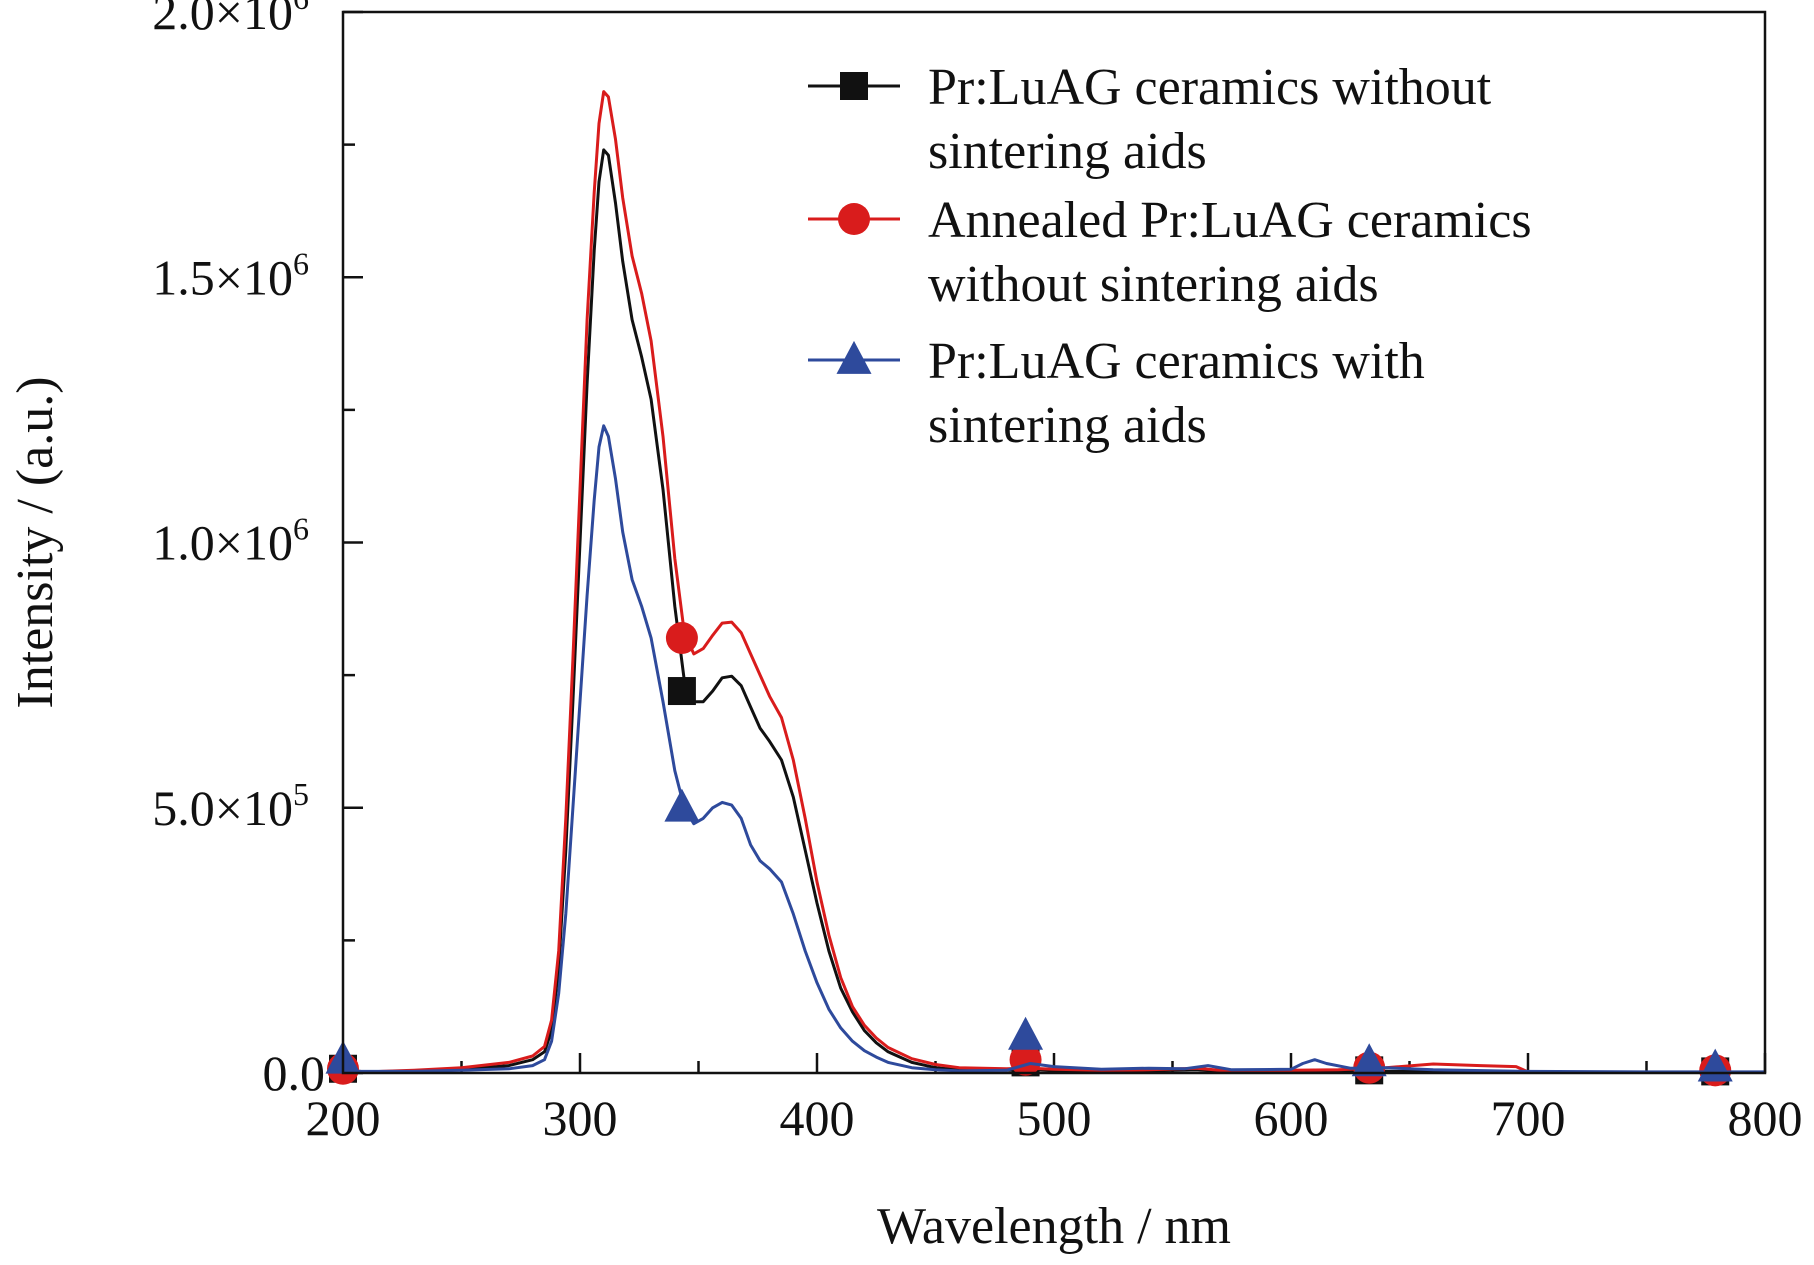 This screenshot has width=1814, height=1265. What do you see at coordinates (1116, 393) in the screenshot?
I see `legend-entry-3: Pr:LuAG ceramics with sintering aids` at bounding box center [1116, 393].